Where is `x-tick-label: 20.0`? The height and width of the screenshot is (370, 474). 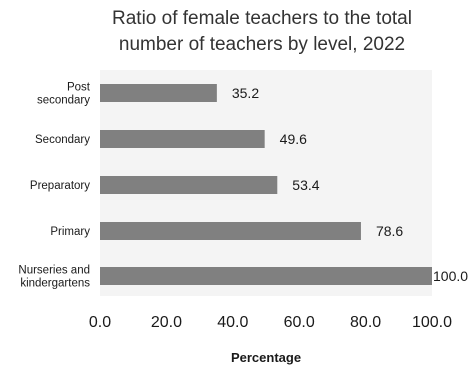 x-tick-label: 20.0 is located at coordinates (166, 322).